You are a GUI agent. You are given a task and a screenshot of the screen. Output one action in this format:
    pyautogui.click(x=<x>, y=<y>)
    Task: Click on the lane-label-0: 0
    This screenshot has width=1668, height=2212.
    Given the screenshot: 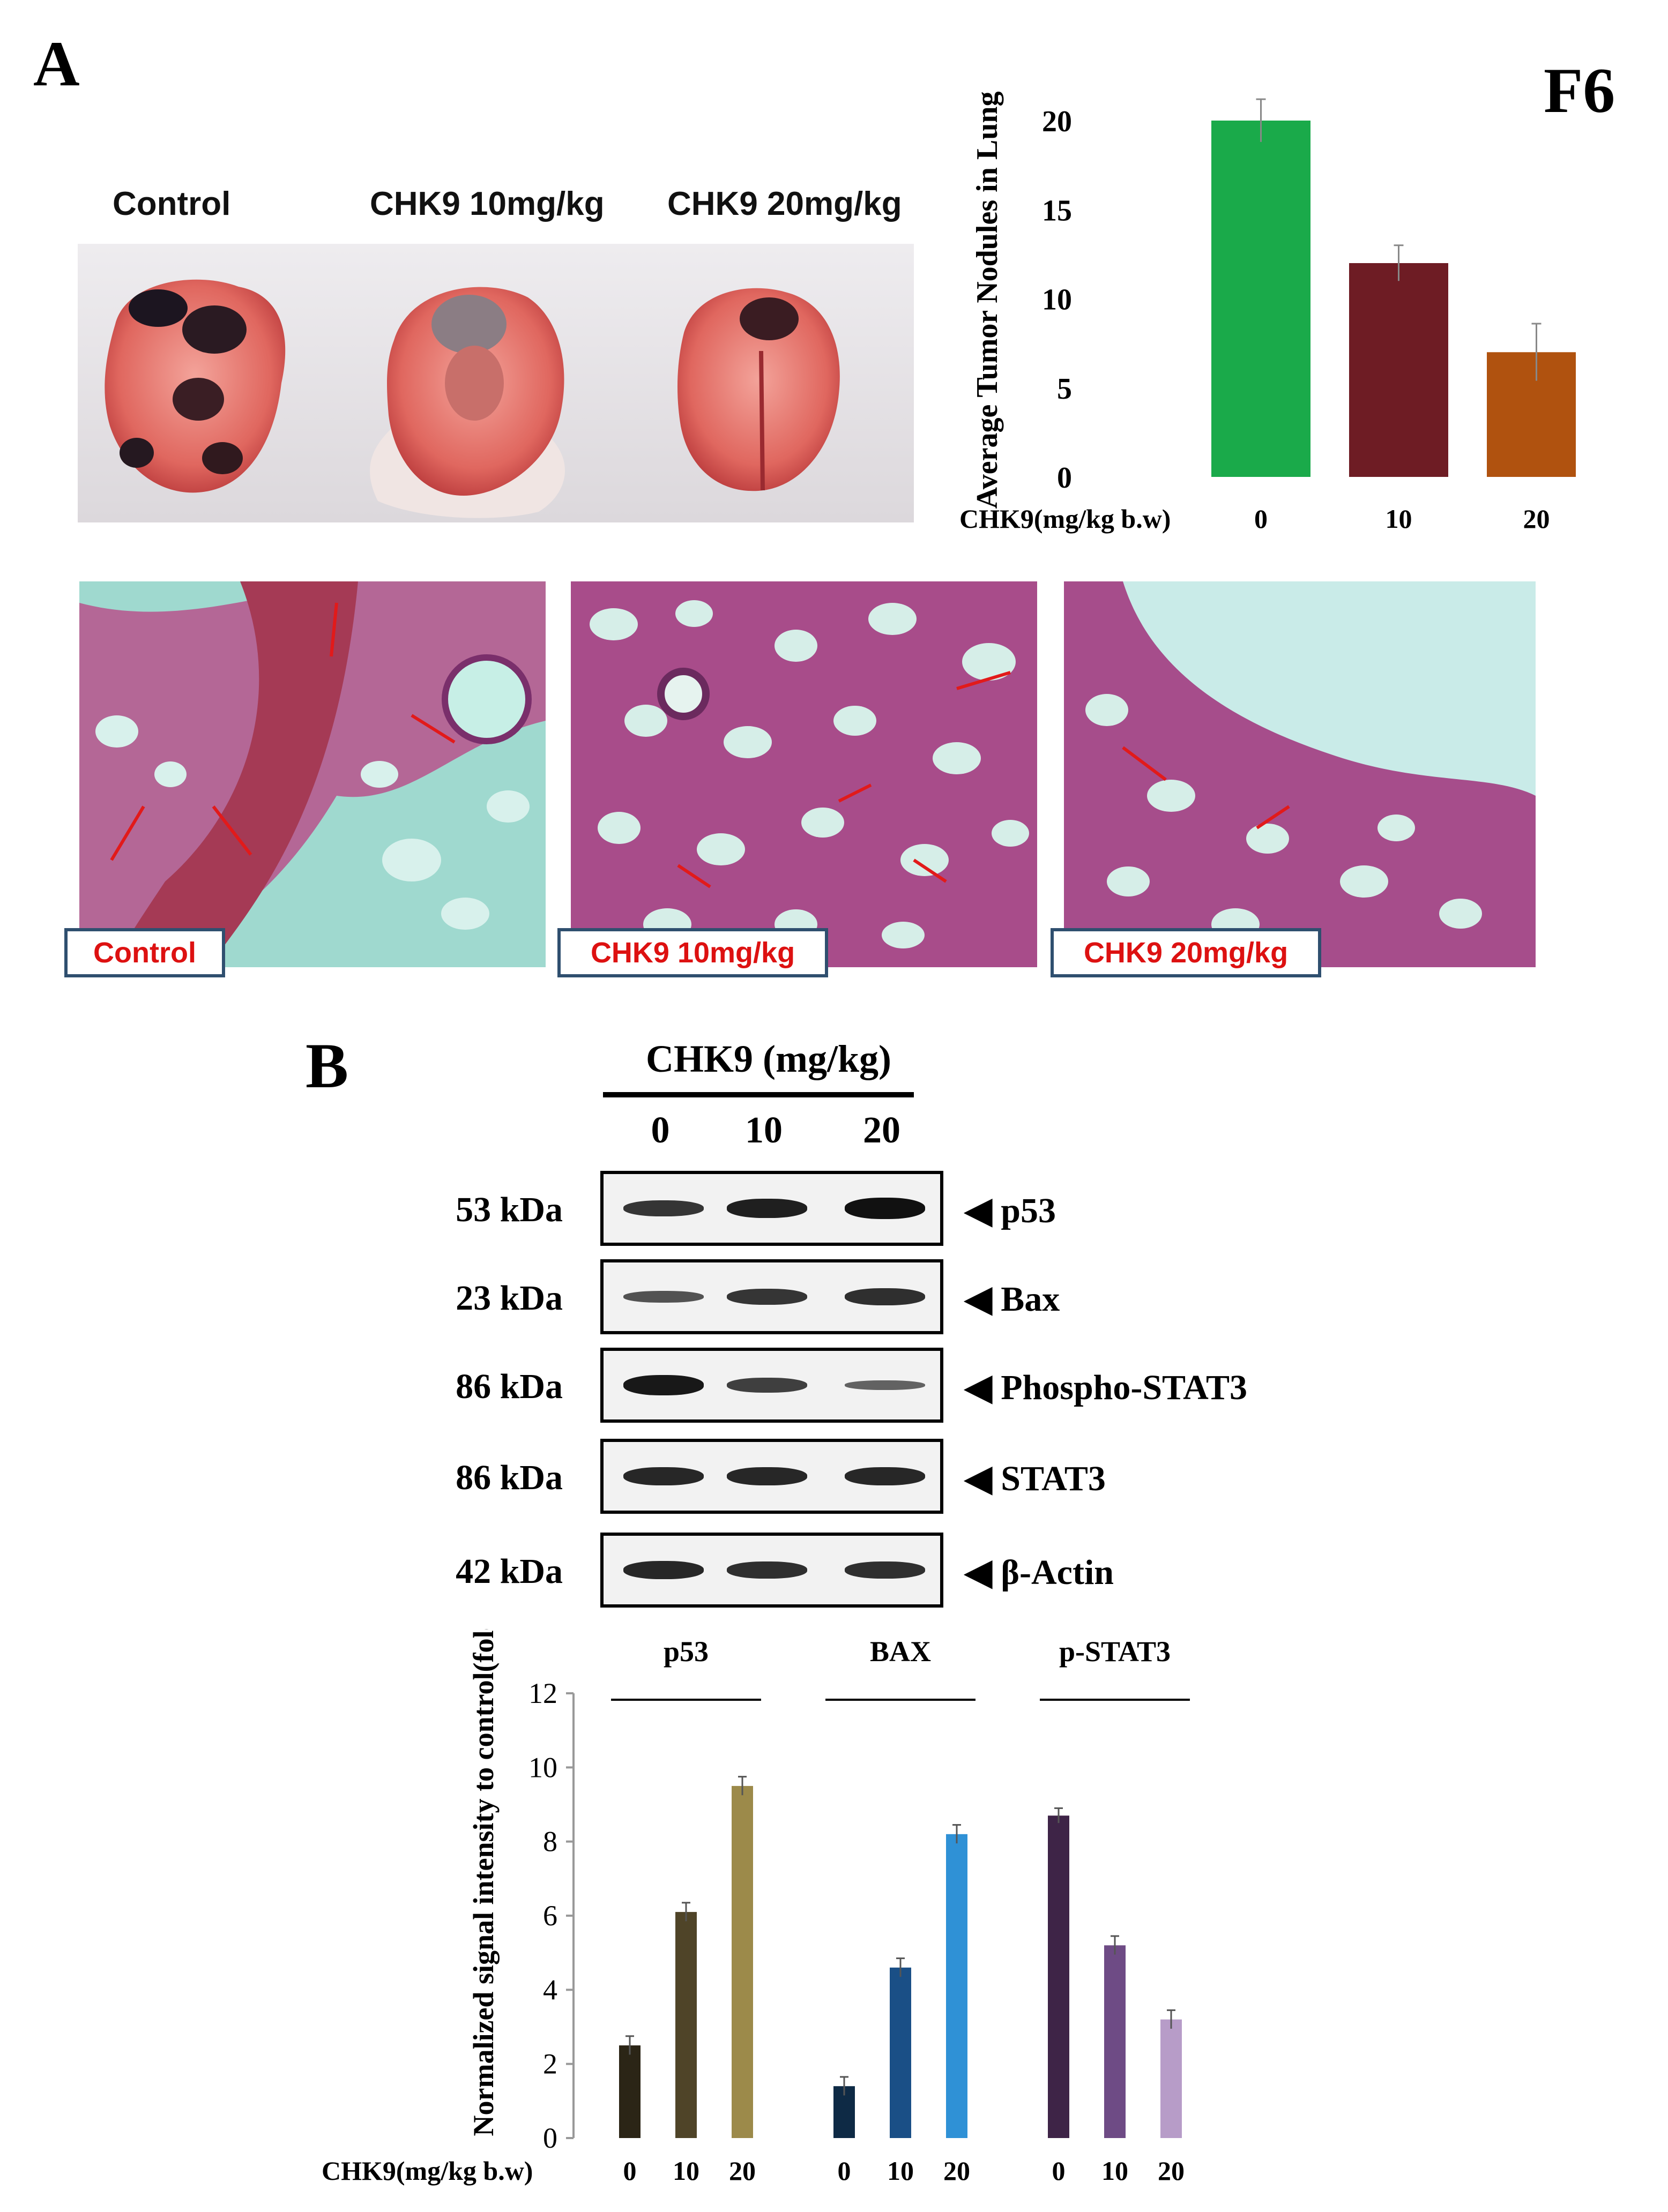 What is the action you would take?
    pyautogui.click(x=660, y=1130)
    